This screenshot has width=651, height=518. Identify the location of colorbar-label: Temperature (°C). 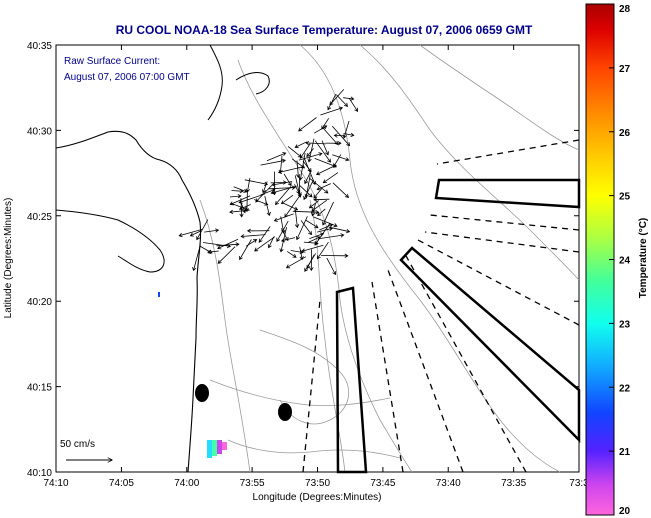
(643, 258).